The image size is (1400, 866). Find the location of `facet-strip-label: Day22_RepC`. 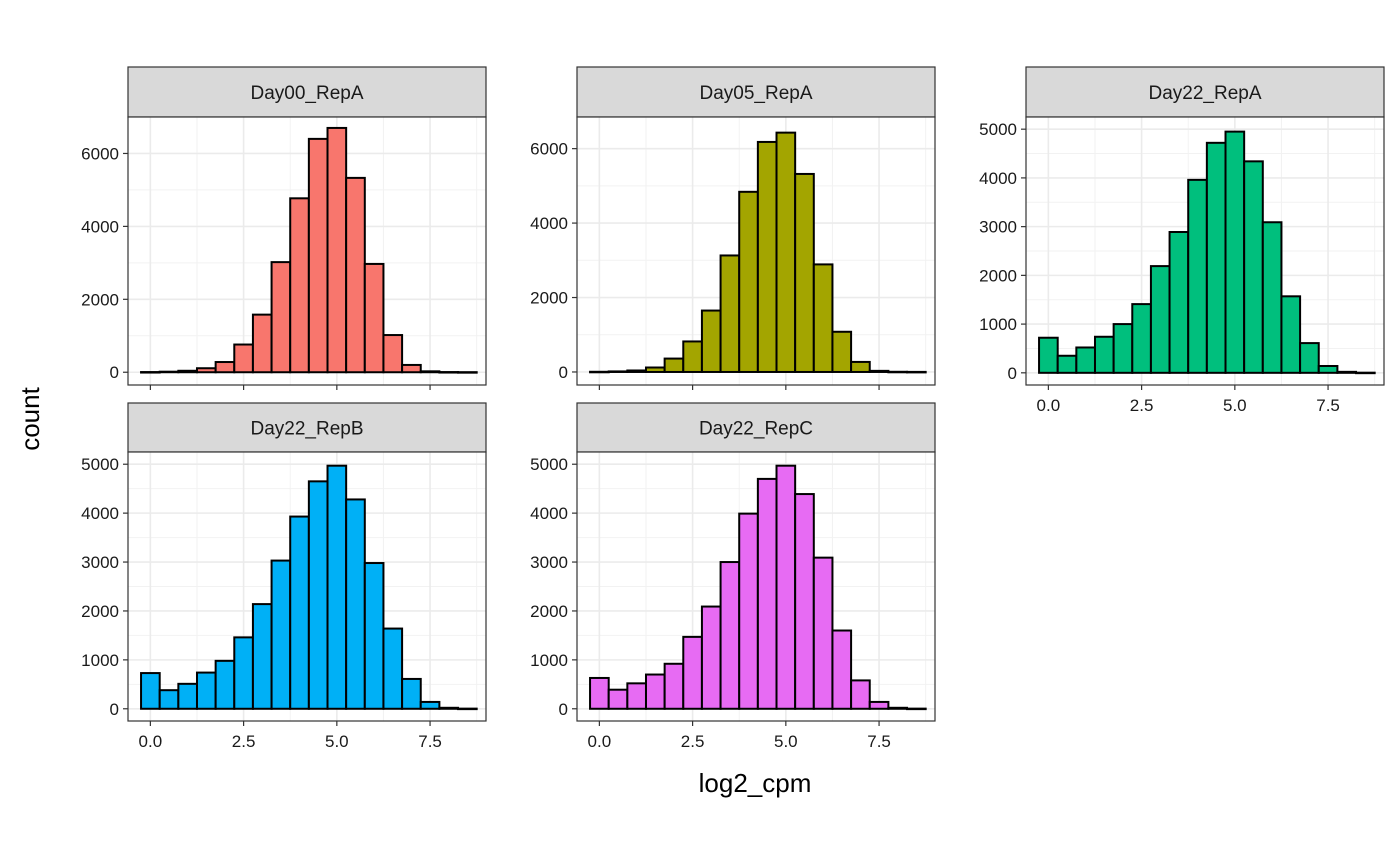

facet-strip-label: Day22_RepC is located at coordinates (756, 429).